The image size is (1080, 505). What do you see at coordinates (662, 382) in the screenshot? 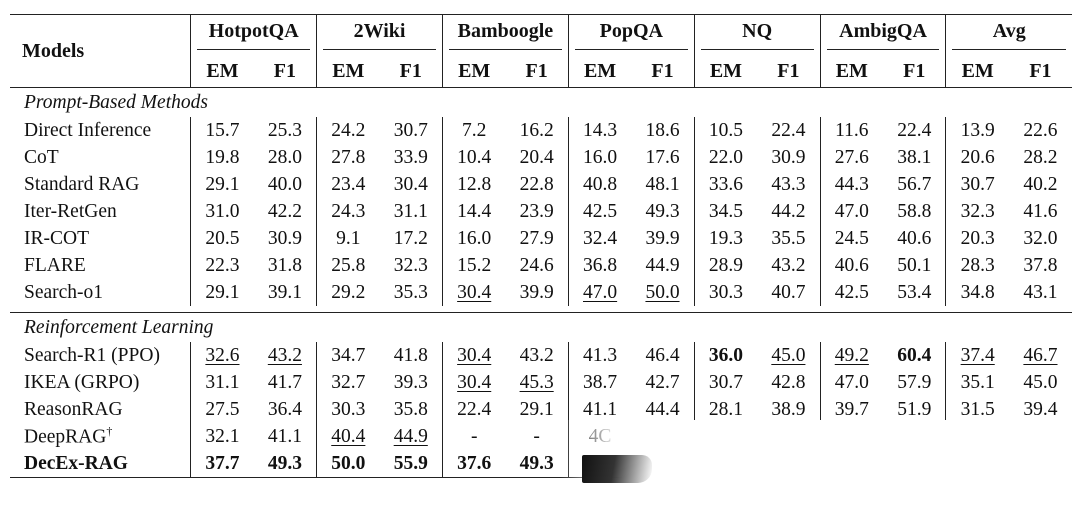
I see `table-cell: 42.7` at bounding box center [662, 382].